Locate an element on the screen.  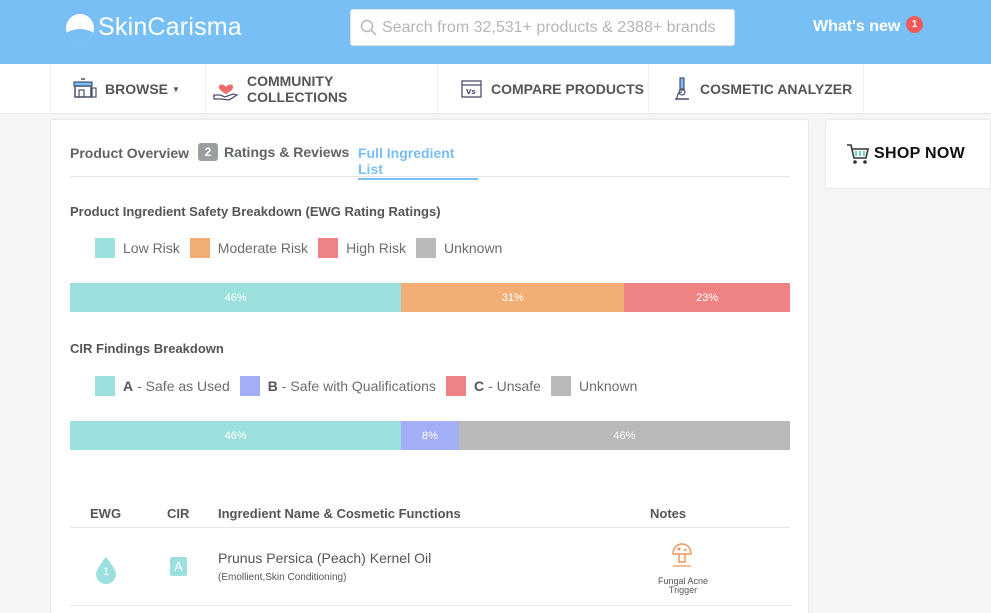
note-fungal-acne-trigger: Fungal Acne Trigger is located at coordinates (683, 586).